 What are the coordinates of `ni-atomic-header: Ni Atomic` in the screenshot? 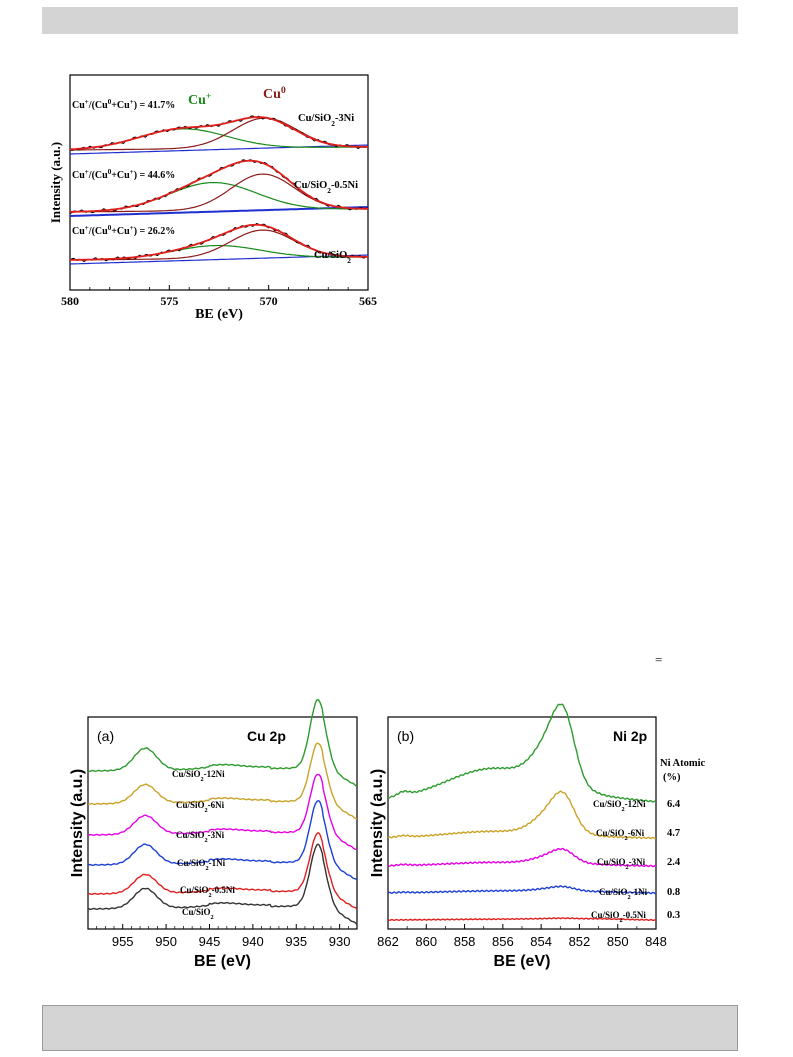 It's located at (683, 763).